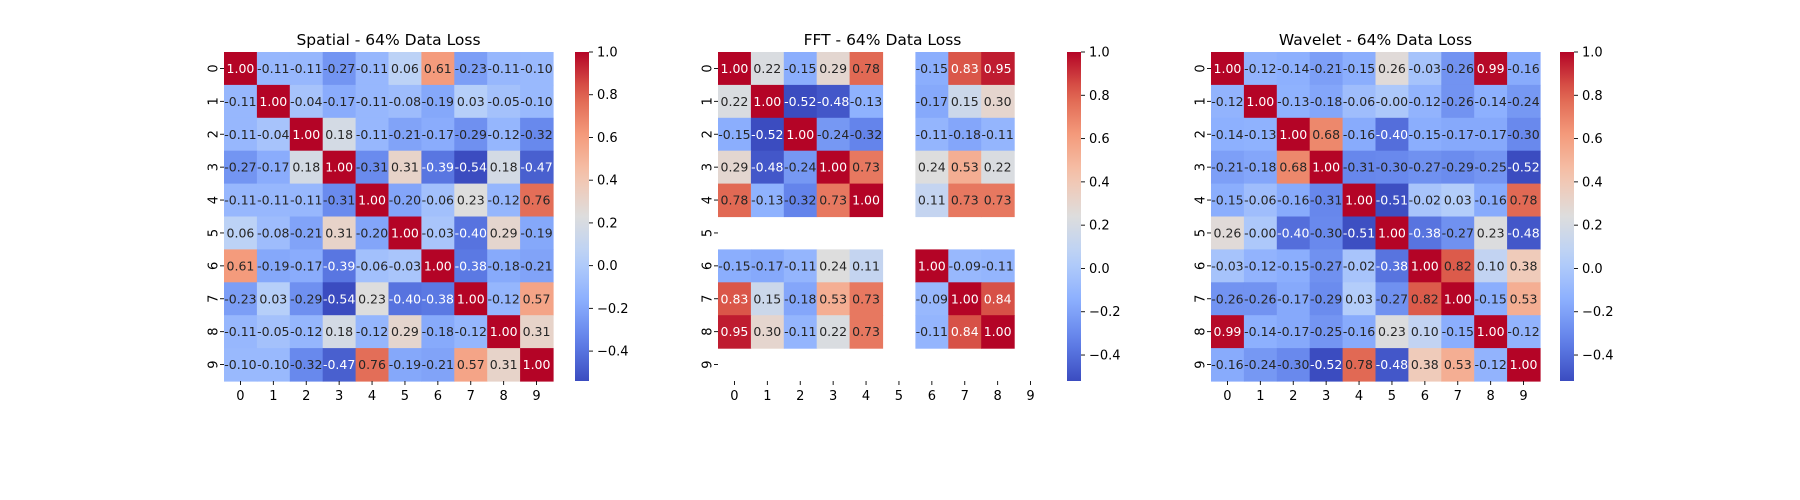  What do you see at coordinates (1201, 332) in the screenshot?
I see `y-tick-label: 8` at bounding box center [1201, 332].